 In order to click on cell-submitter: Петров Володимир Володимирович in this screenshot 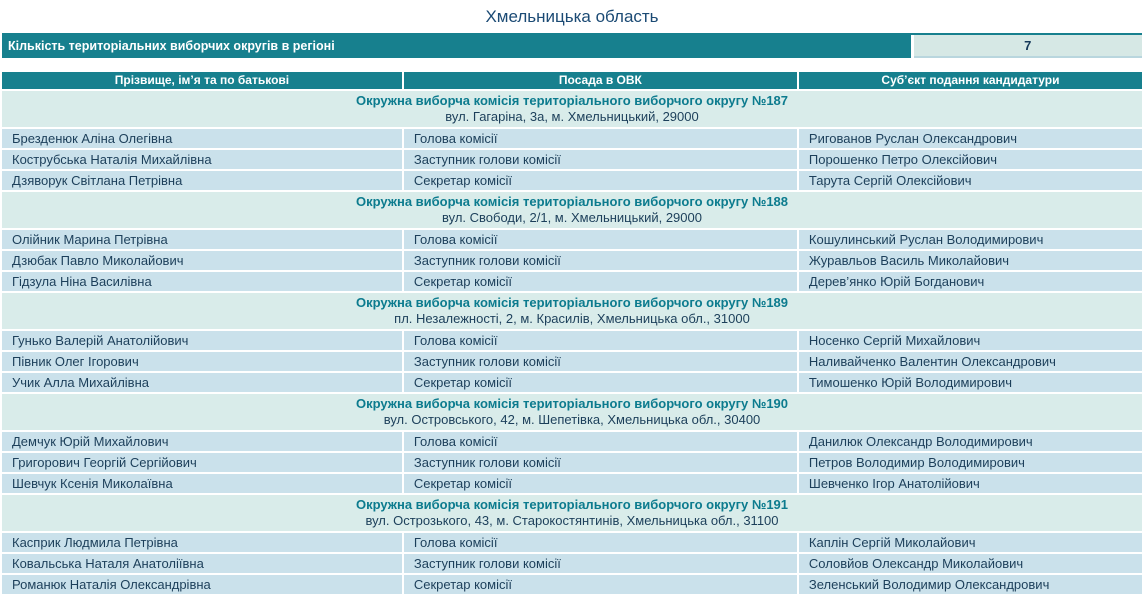, I will do `click(970, 462)`.